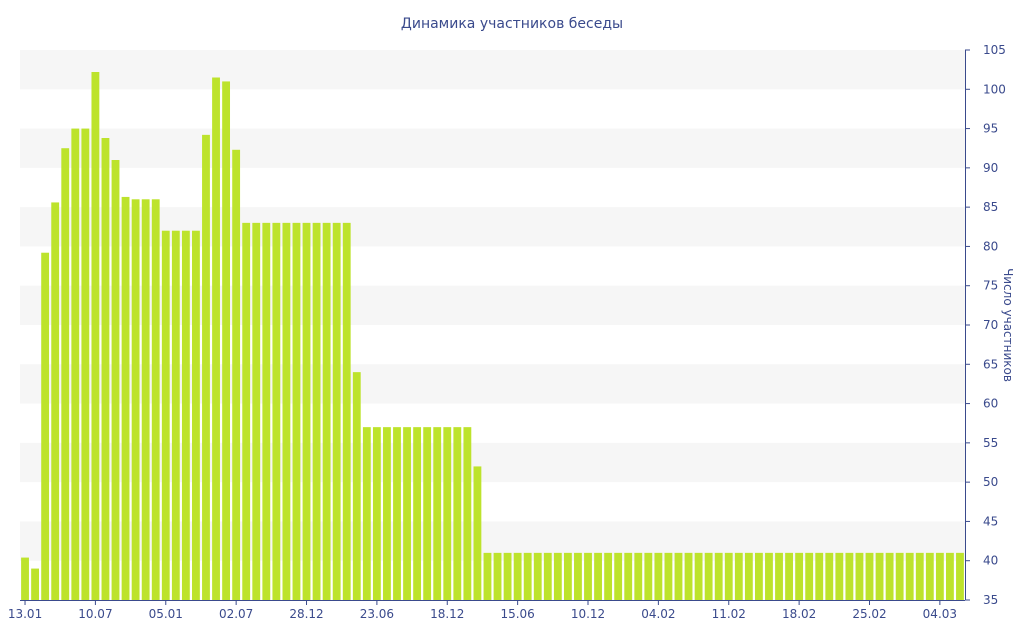 The height and width of the screenshot is (640, 1024). I want to click on y-tick-label: 40, so click(990, 561).